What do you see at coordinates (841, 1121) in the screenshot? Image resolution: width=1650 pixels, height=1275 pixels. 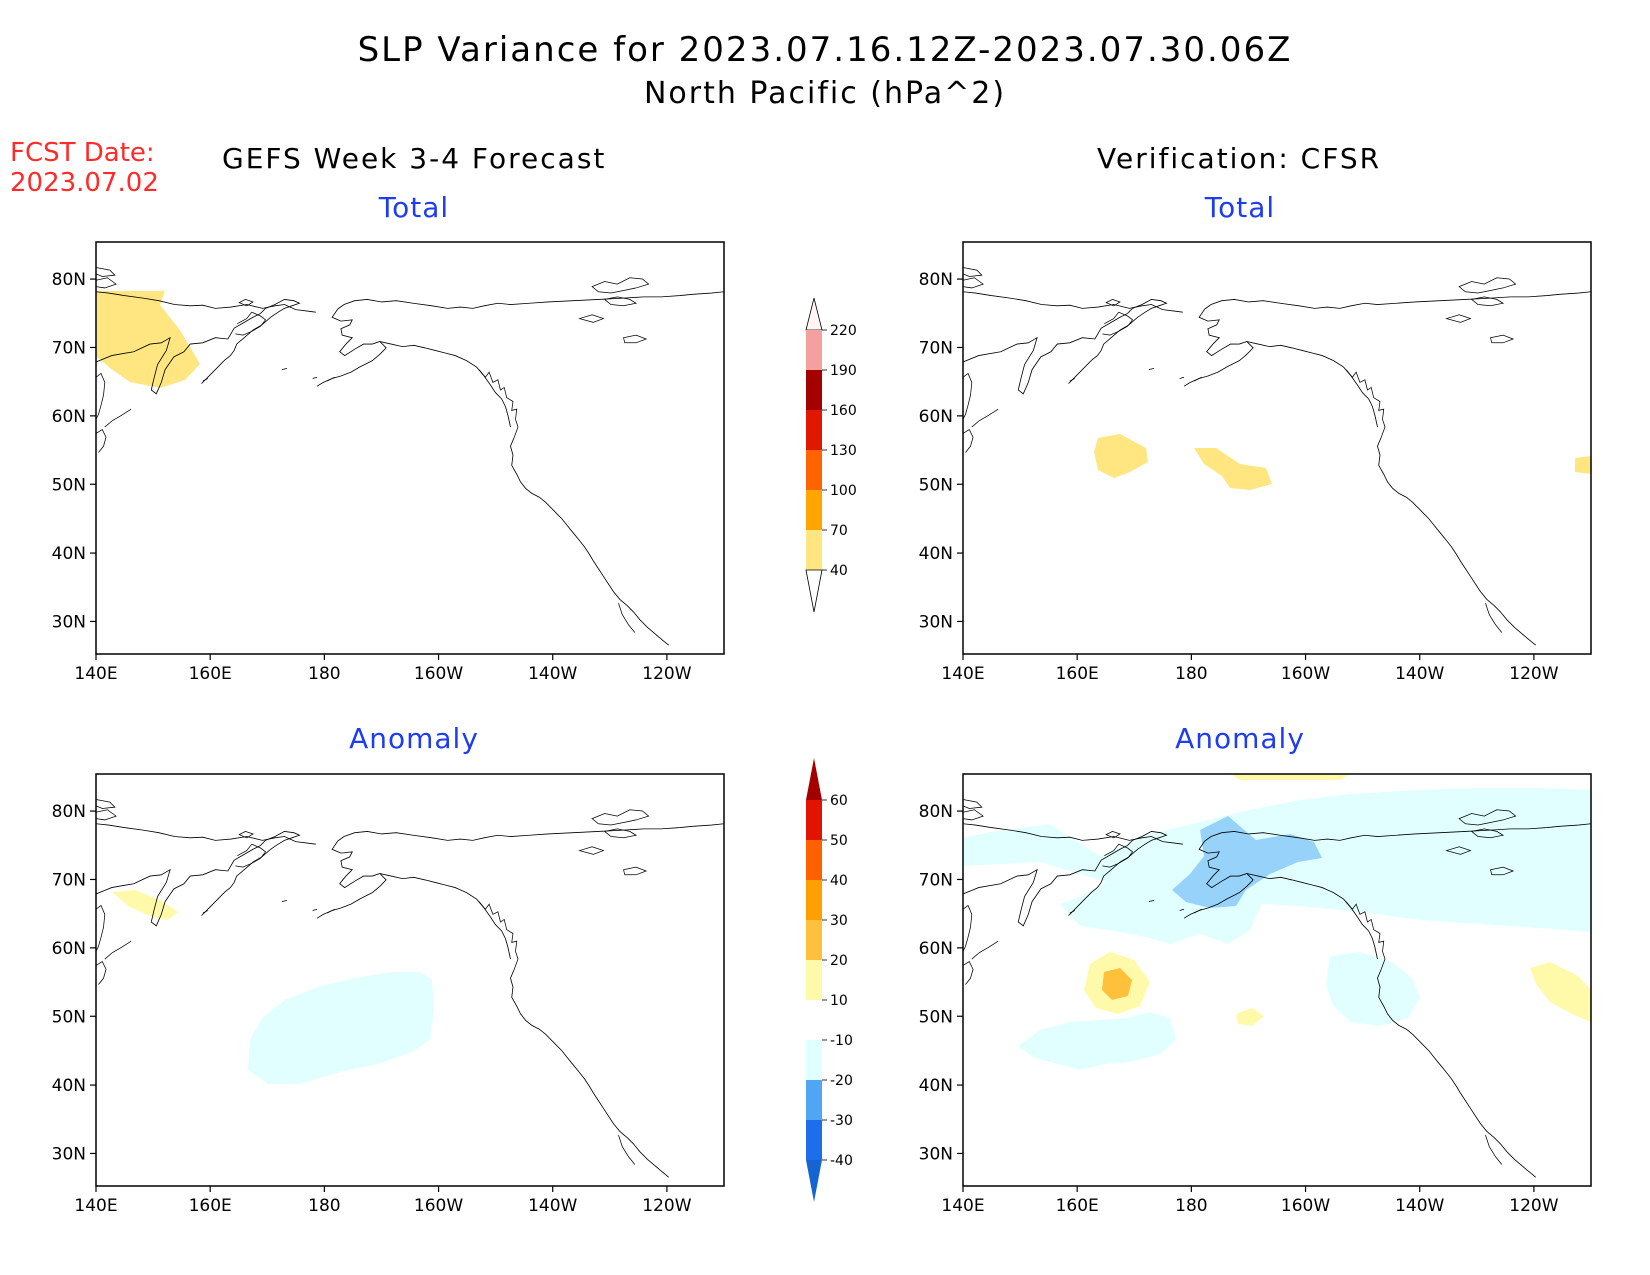 I see `anomaly-colorbar-label: -30` at bounding box center [841, 1121].